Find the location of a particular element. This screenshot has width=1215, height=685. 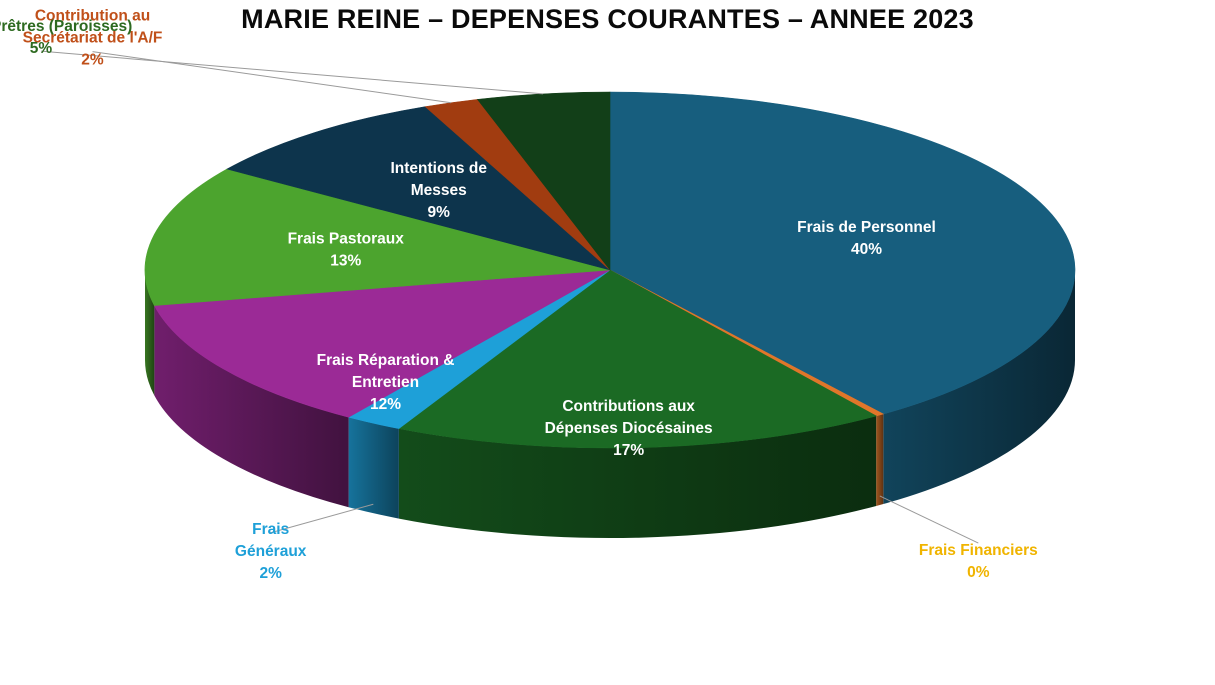

slice-name-label-8: Frais Prêtres (Paroisses) is located at coordinates (66, 26).